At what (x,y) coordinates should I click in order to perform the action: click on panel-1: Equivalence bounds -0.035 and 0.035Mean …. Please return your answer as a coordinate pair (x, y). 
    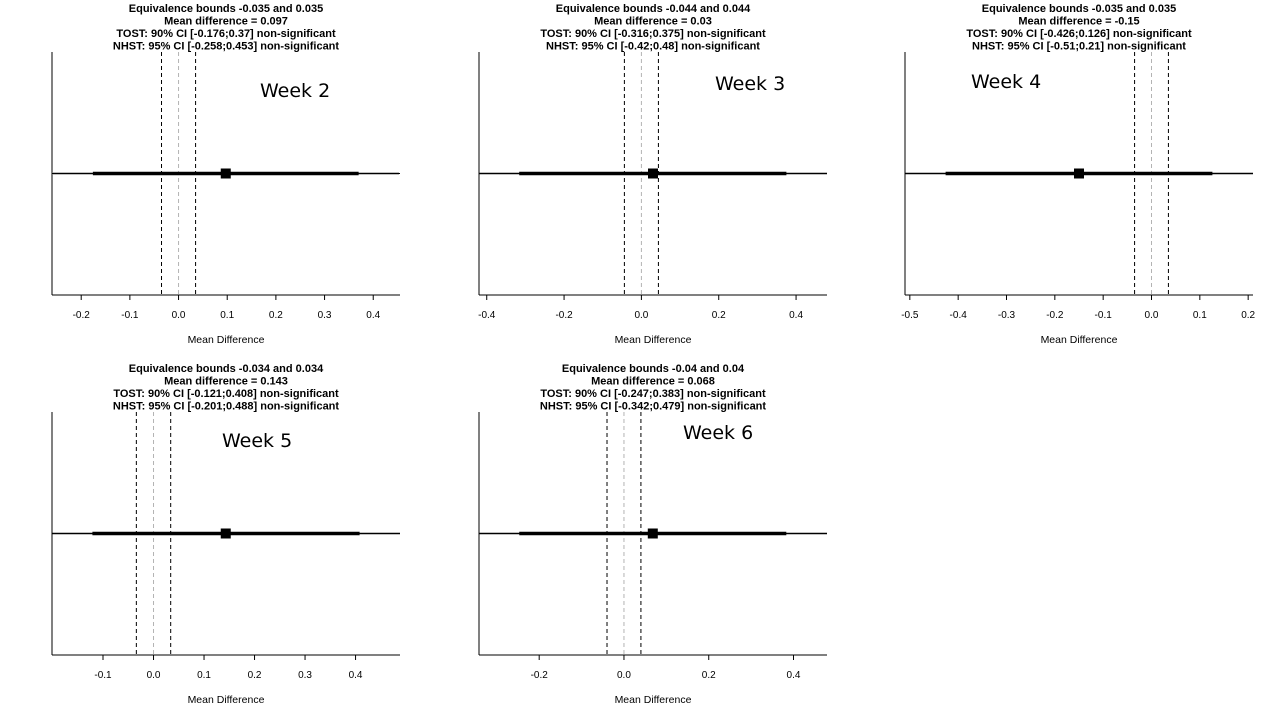
    Looking at the image, I should click on (225, 174).